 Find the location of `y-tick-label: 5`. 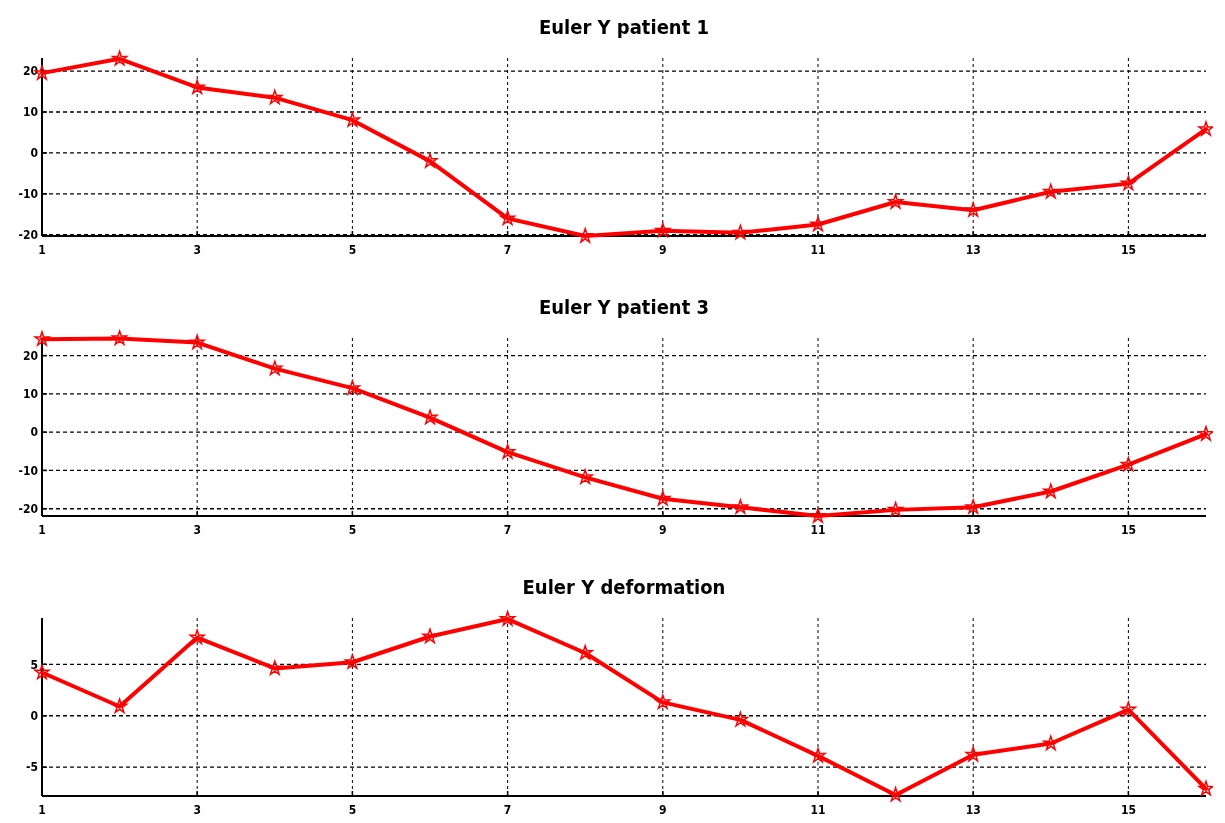

y-tick-label: 5 is located at coordinates (34, 664).